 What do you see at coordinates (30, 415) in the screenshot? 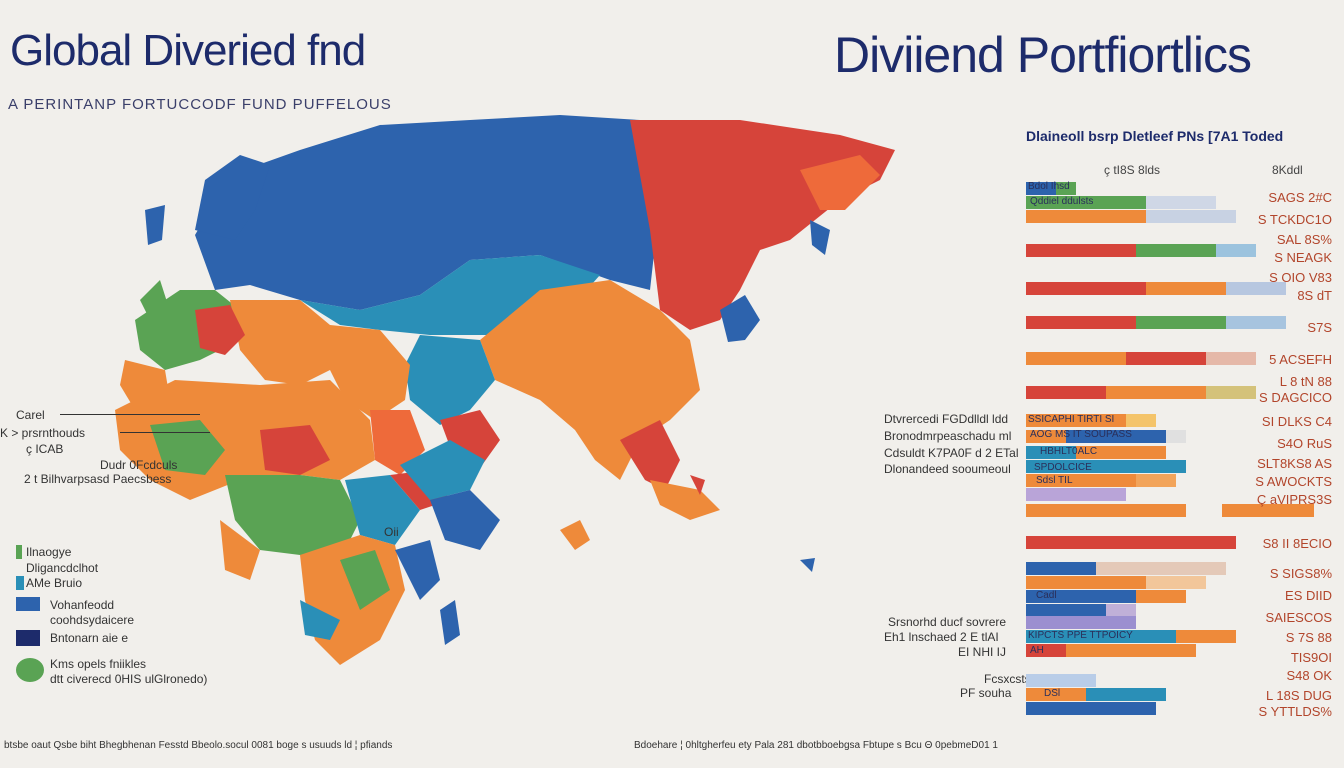
I see `left-note-caret: Carel` at bounding box center [30, 415].